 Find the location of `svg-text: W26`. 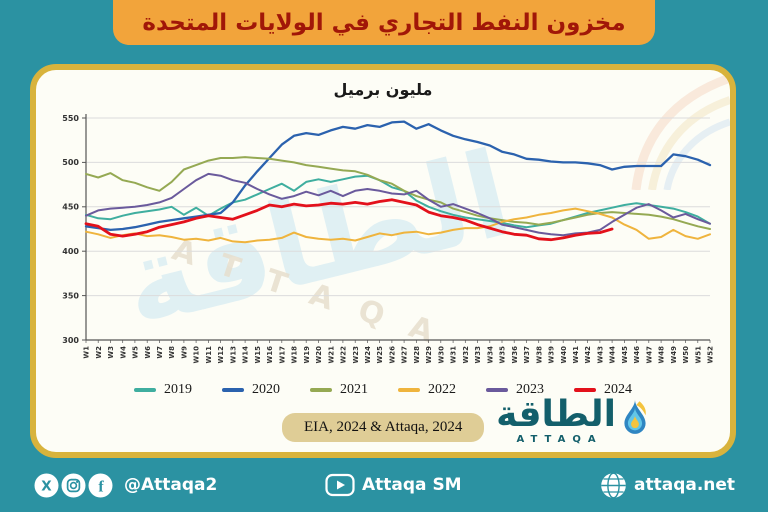

svg-text: W26 is located at coordinates (393, 355).